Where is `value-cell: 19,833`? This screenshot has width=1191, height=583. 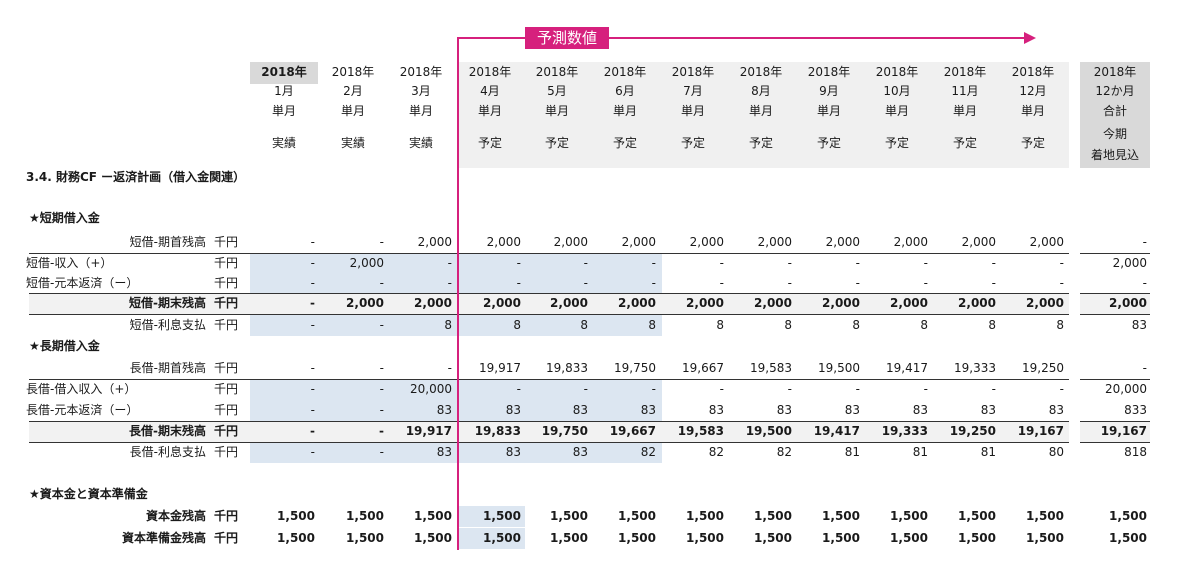
value-cell: 19,833 is located at coordinates (497, 431).